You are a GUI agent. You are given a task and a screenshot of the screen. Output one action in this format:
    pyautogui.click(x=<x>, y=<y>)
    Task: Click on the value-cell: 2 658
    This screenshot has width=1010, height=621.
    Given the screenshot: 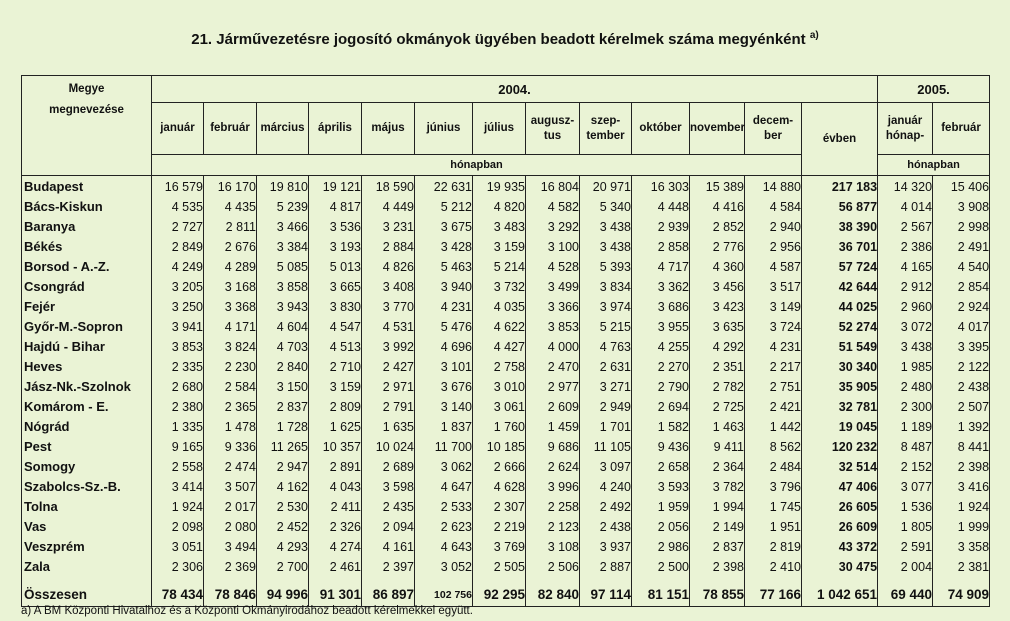 What is the action you would take?
    pyautogui.click(x=660, y=467)
    